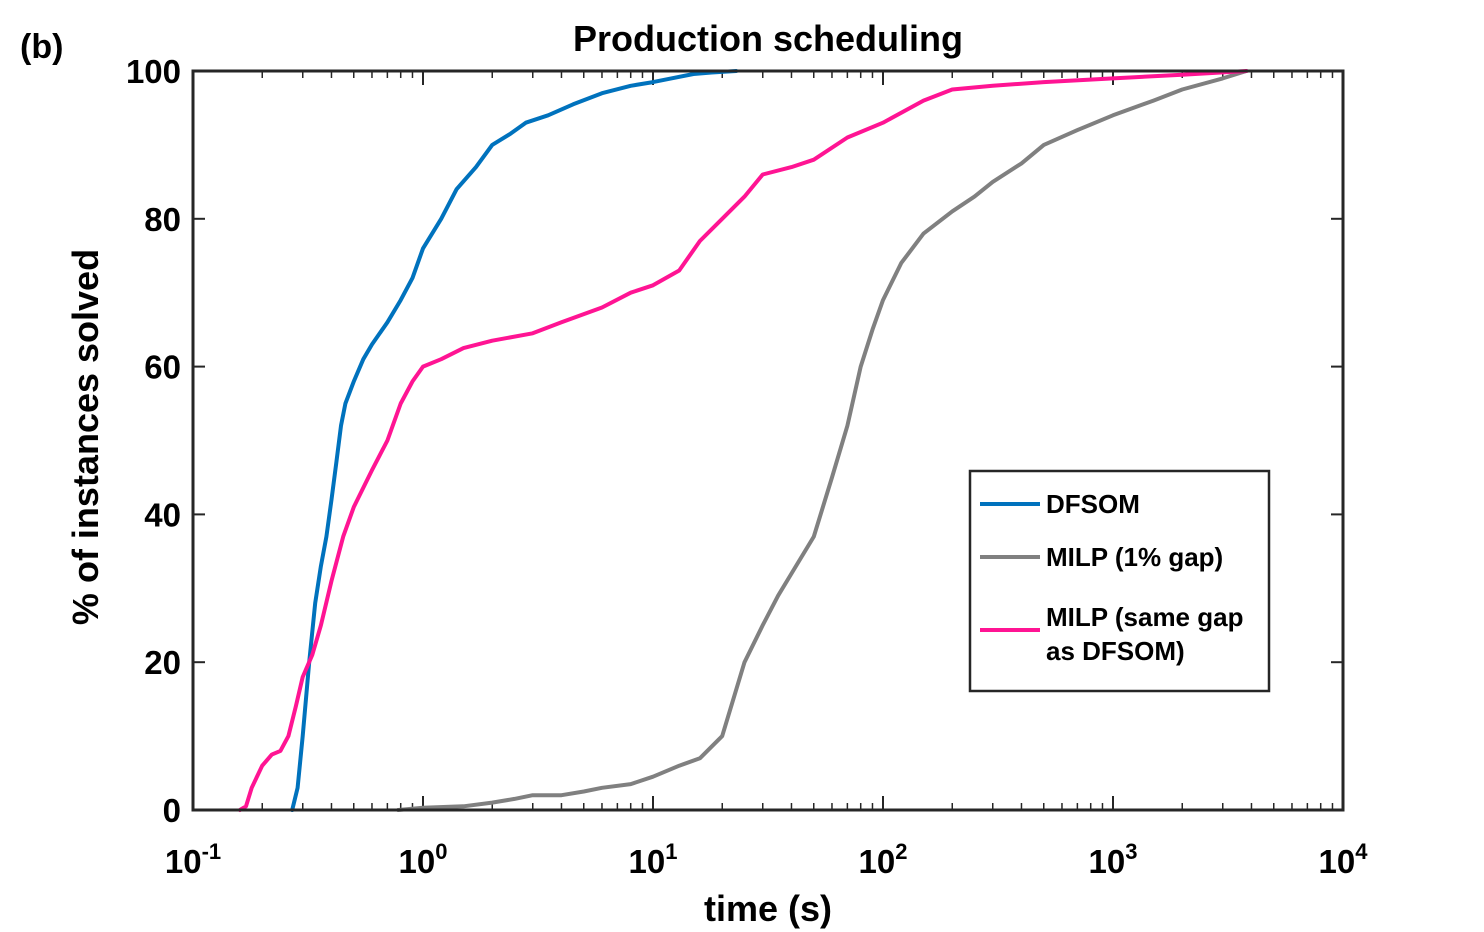 Image resolution: width=1484 pixels, height=932 pixels. Describe the element at coordinates (1134, 557) in the screenshot. I see `legend-label-milp-1pct: MILP (1% gap)` at that location.